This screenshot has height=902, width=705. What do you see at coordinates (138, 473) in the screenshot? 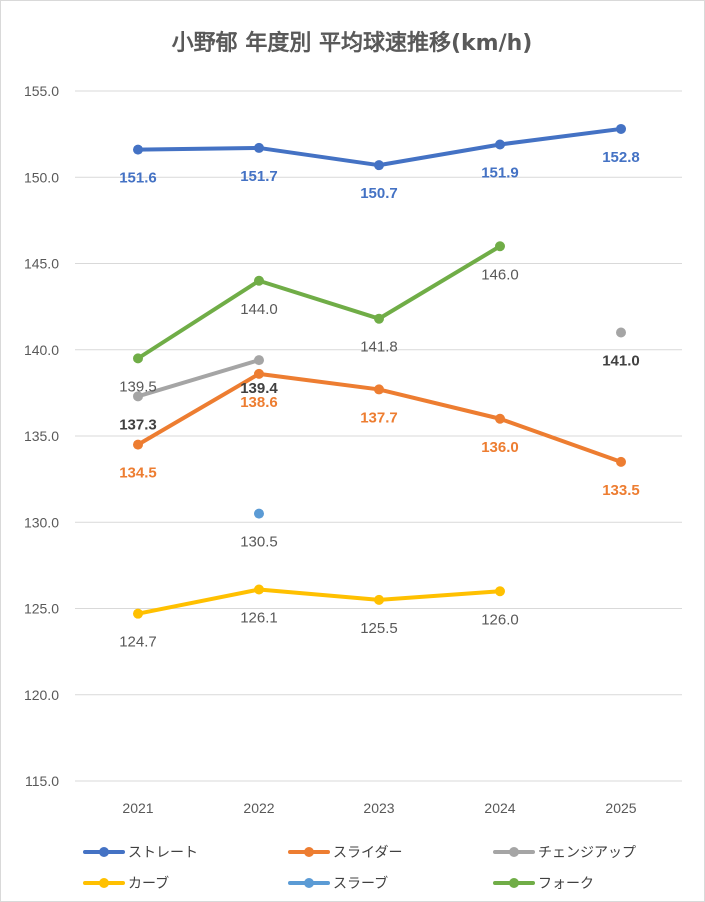
I see `data-label: 134.5` at bounding box center [138, 473].